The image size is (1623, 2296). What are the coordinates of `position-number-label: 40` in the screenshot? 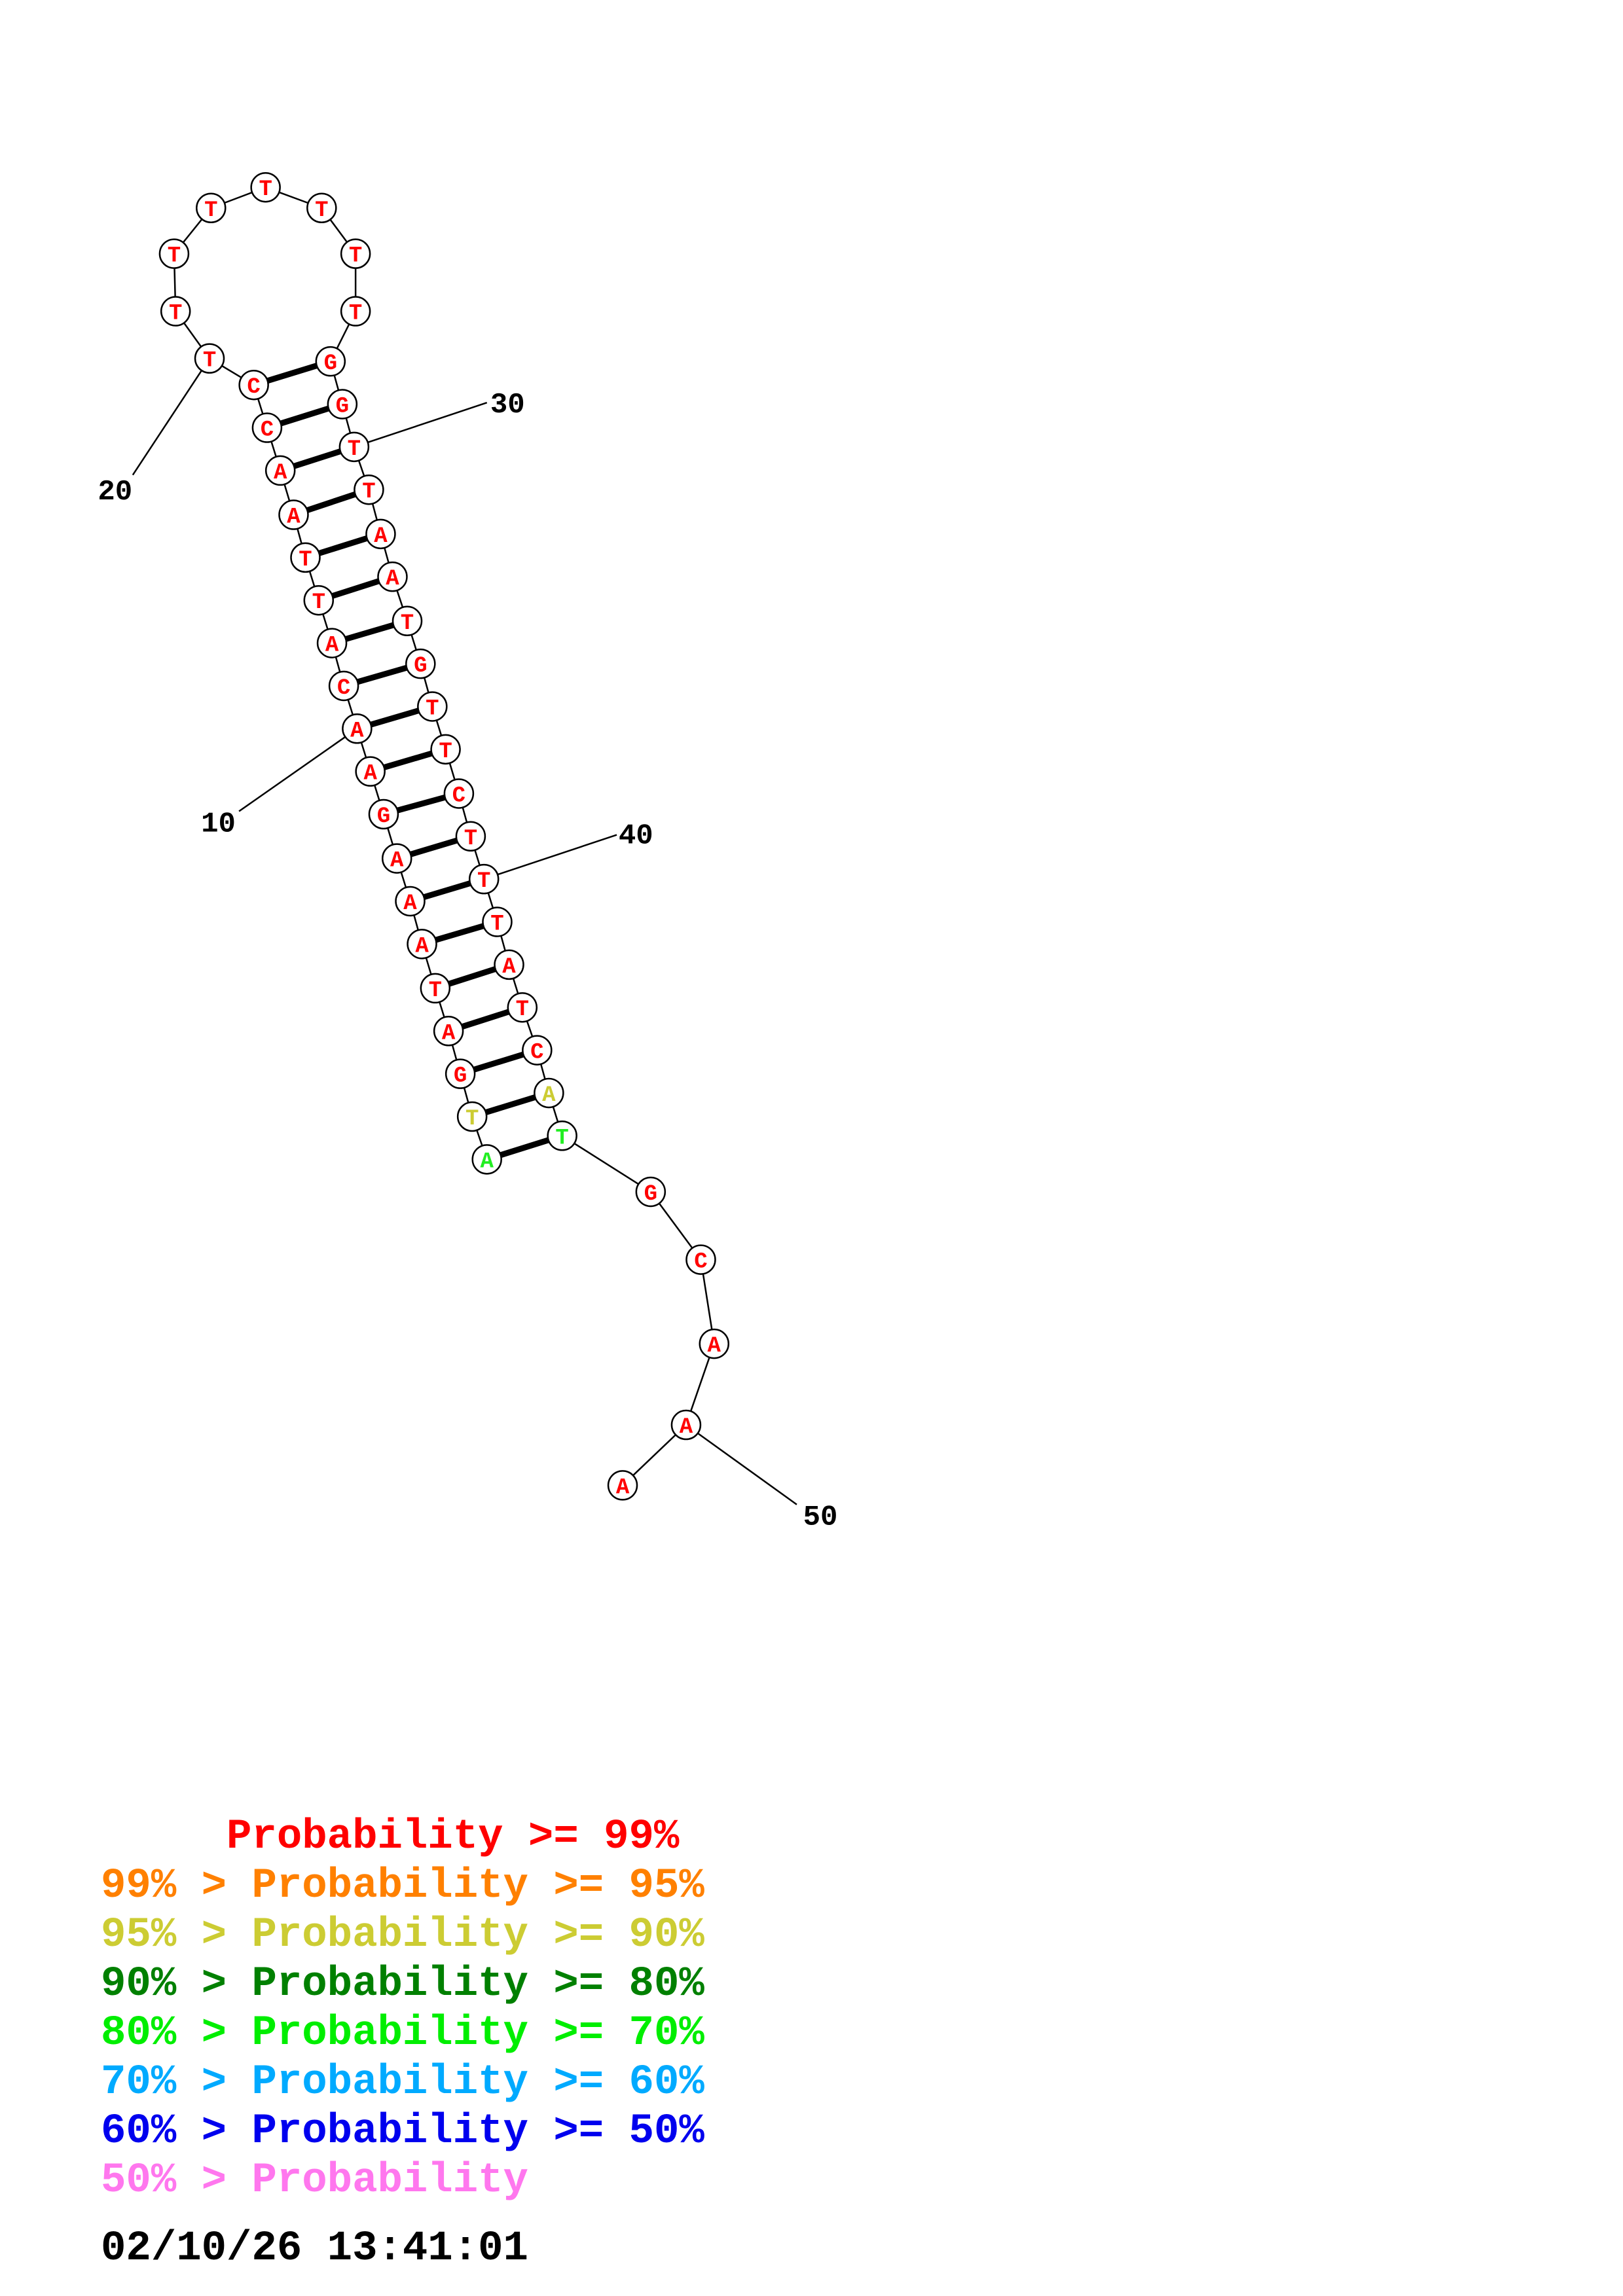 It's located at (636, 835).